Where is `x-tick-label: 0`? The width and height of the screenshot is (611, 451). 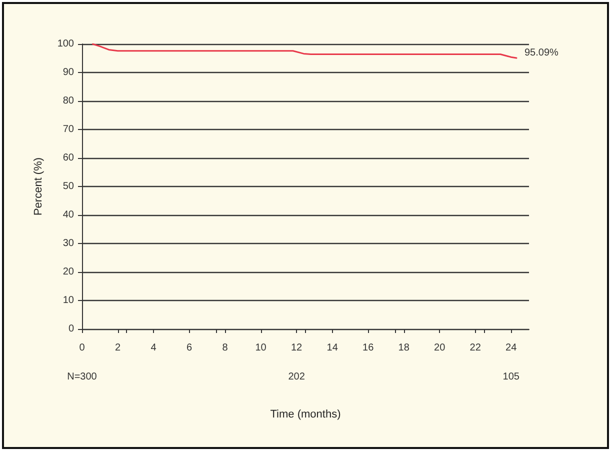
x-tick-label: 0 is located at coordinates (82, 348).